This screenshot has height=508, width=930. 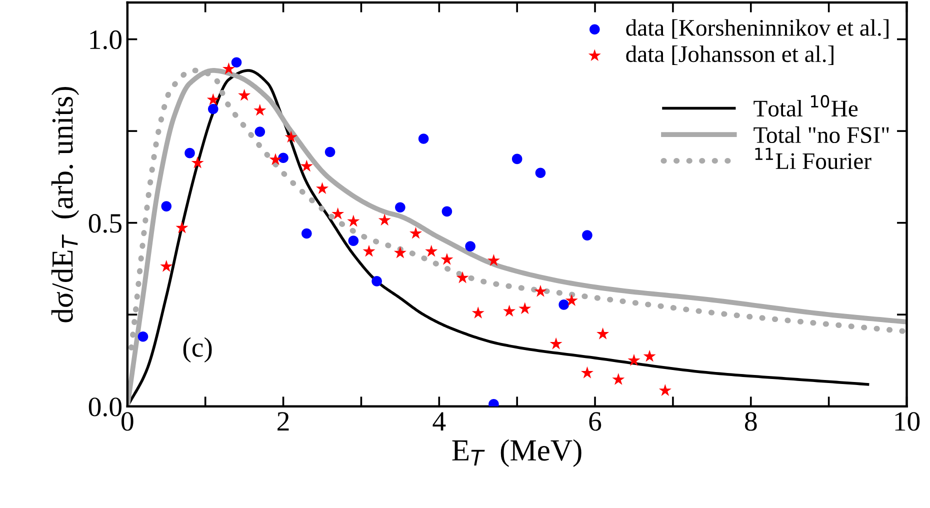 I want to click on y-axis-title: dσ/dE$_{T}$ (arb. units), so click(x=65, y=204).